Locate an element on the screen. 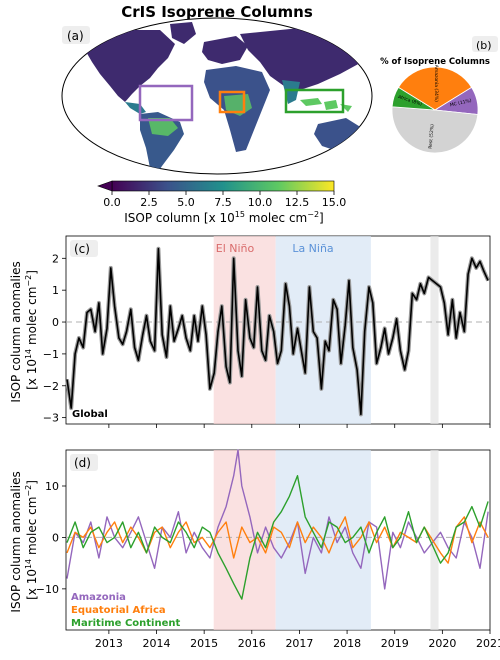  colorbar-ticks: 0.0 2.5 5.0 7.5 10.0 12.5 15.0 is located at coordinates (224, 200).